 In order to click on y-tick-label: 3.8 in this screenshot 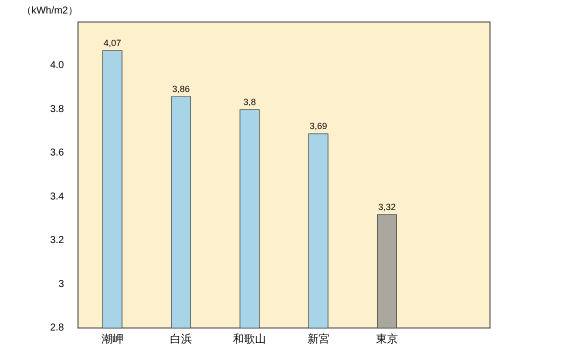, I will do `click(57, 109)`.